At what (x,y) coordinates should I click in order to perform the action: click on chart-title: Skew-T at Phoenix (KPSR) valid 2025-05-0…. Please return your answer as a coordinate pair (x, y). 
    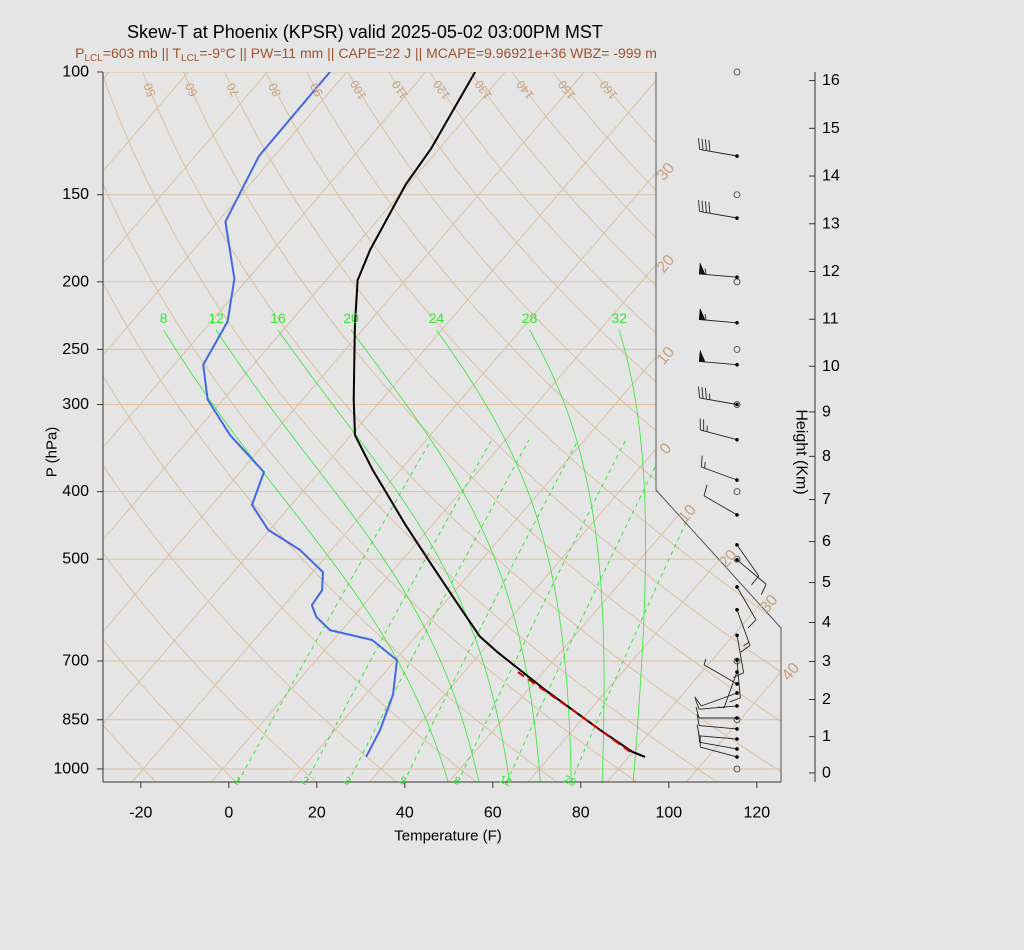
    Looking at the image, I should click on (365, 32).